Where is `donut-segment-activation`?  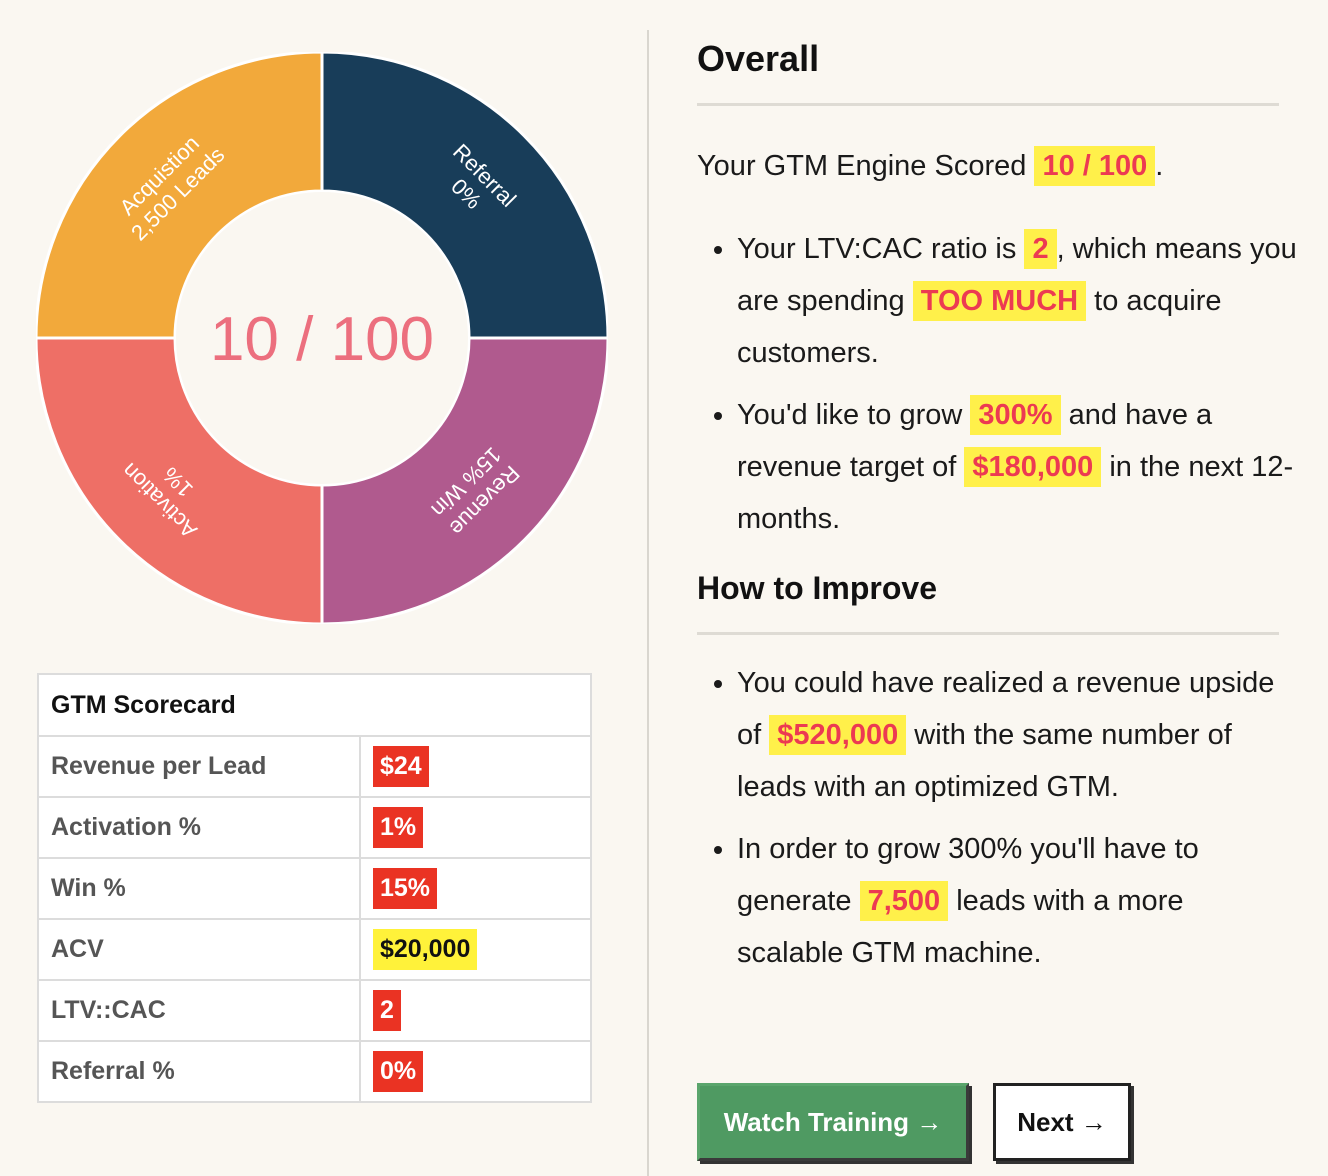
donut-segment-activation is located at coordinates (180, 480).